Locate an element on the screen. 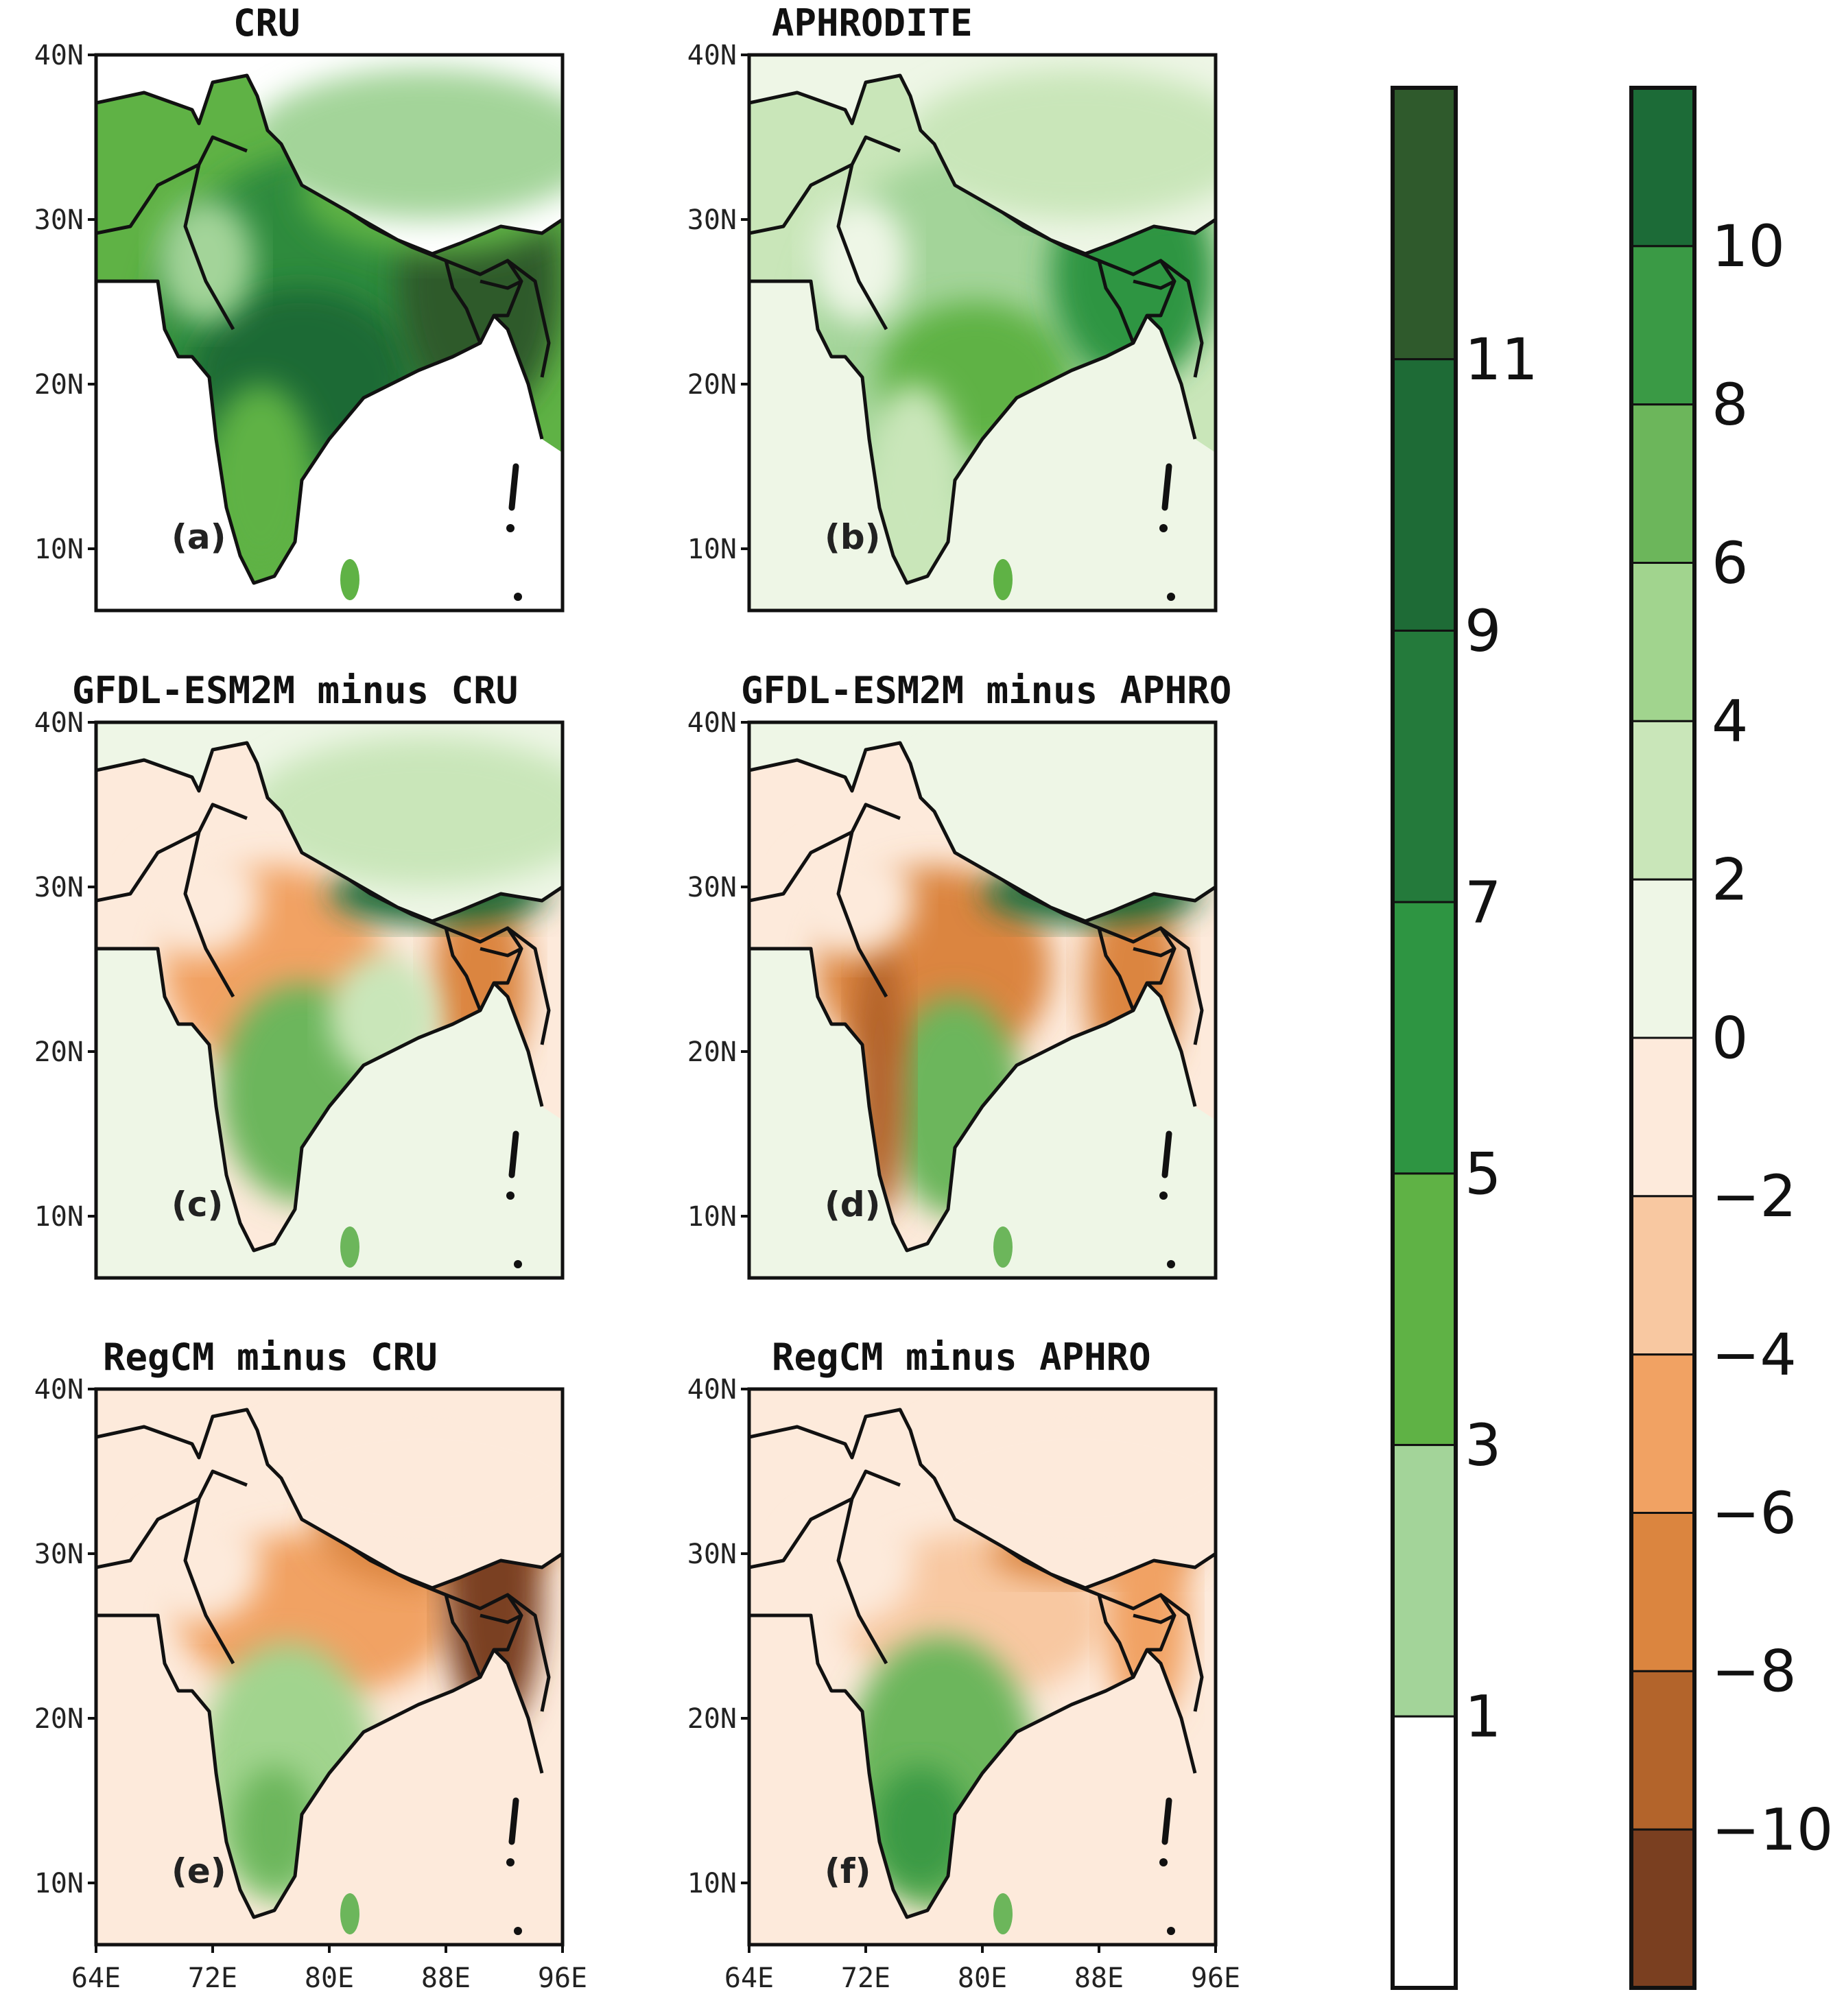  panel-e-lat-tick: 20N is located at coordinates (59, 1719).